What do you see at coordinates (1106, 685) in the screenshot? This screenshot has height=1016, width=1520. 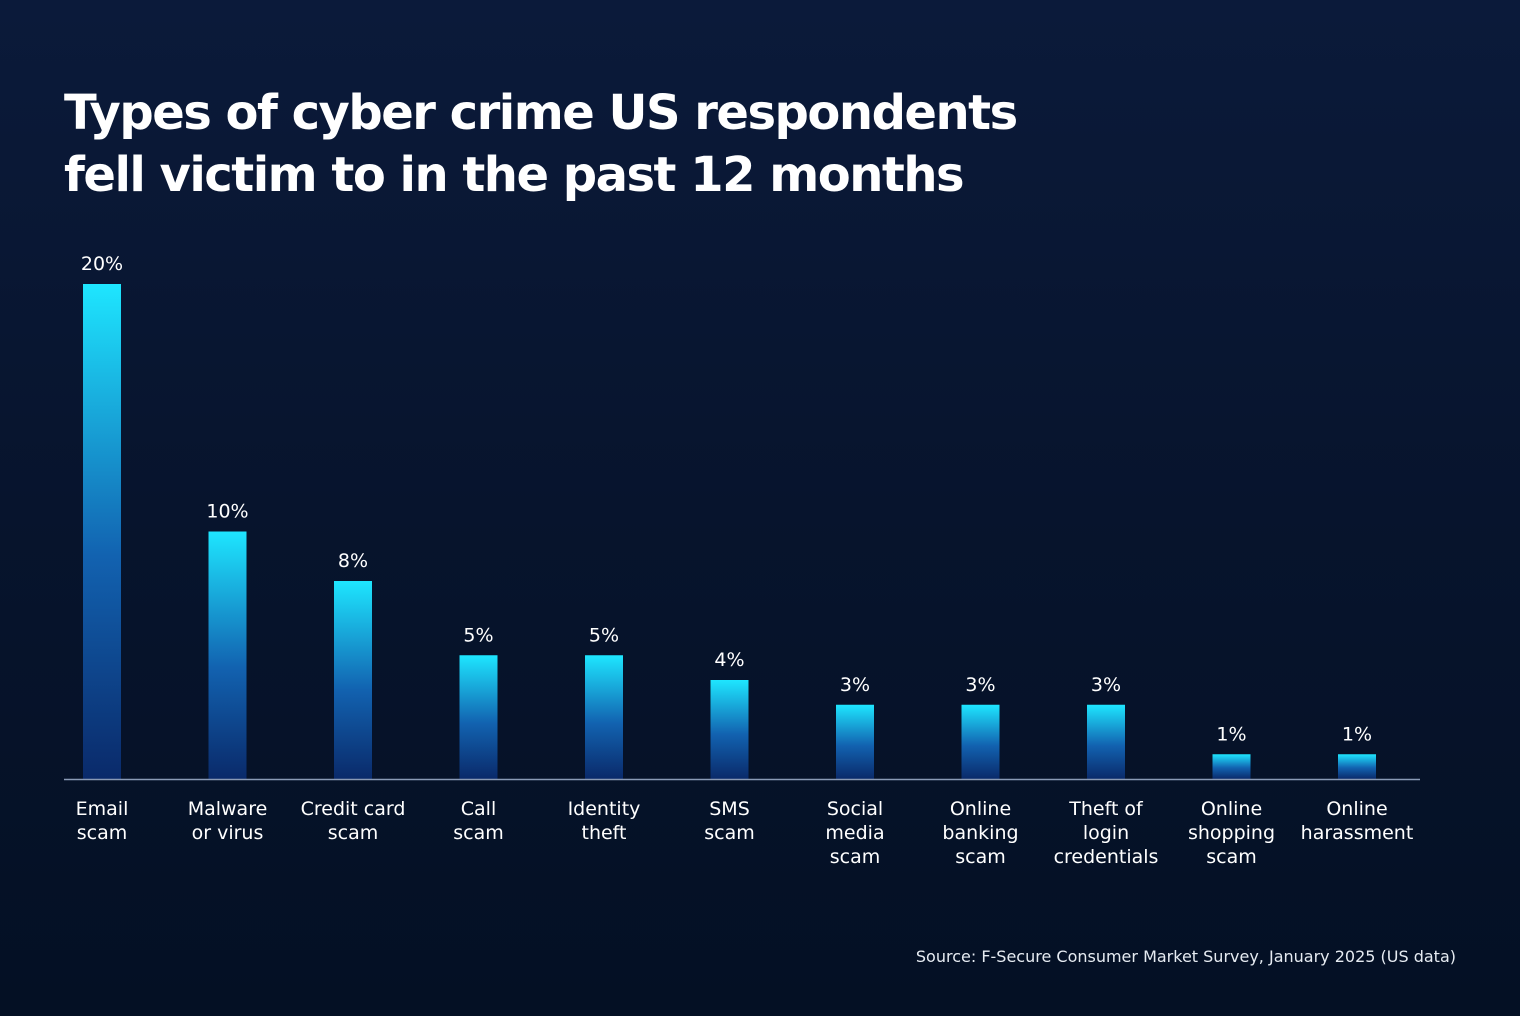 I see `data-label-8: 3%` at bounding box center [1106, 685].